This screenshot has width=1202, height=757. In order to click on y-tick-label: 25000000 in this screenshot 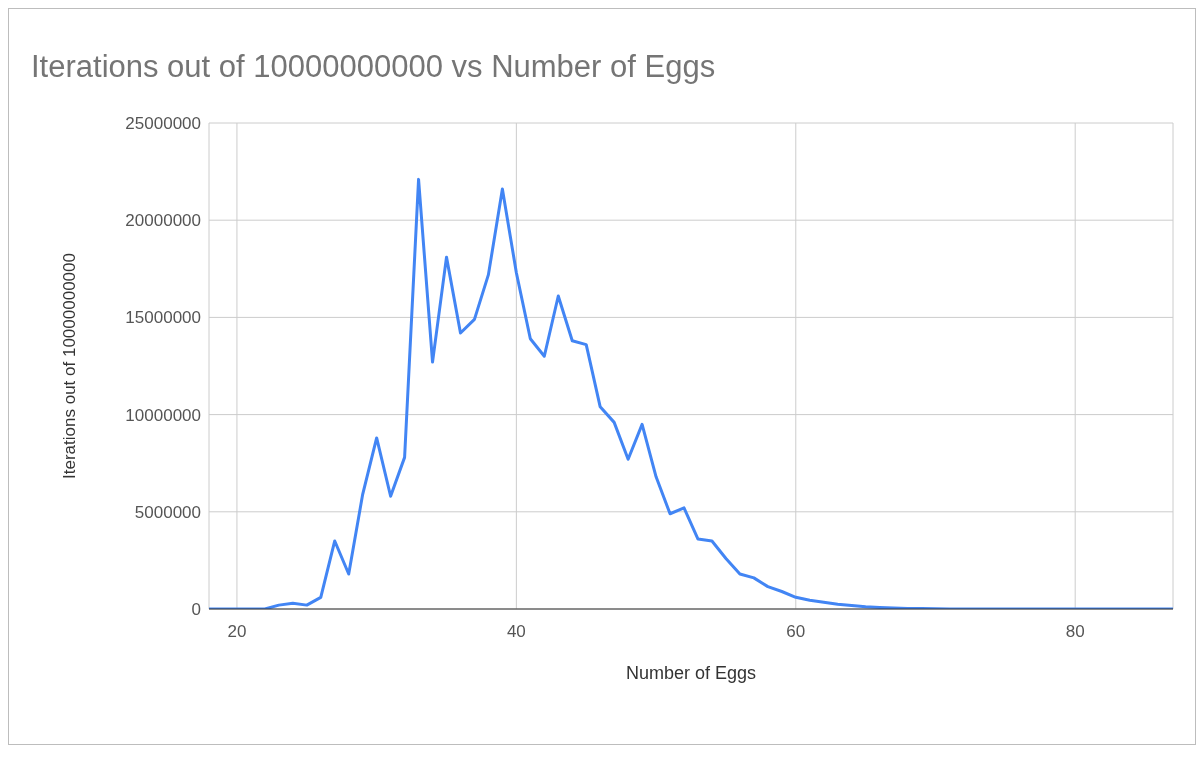, I will do `click(163, 124)`.